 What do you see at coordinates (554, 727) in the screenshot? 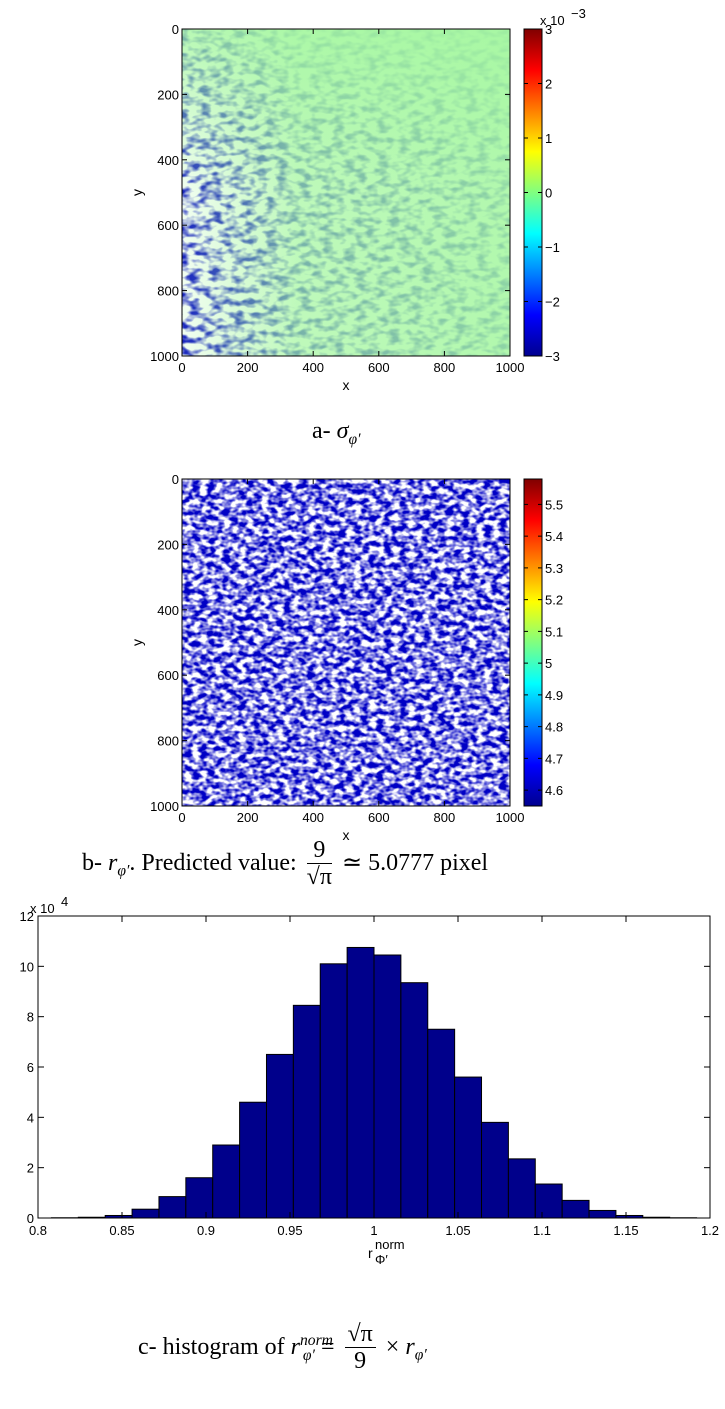
I see `colorbar-tick-label: 4.8` at bounding box center [554, 727].